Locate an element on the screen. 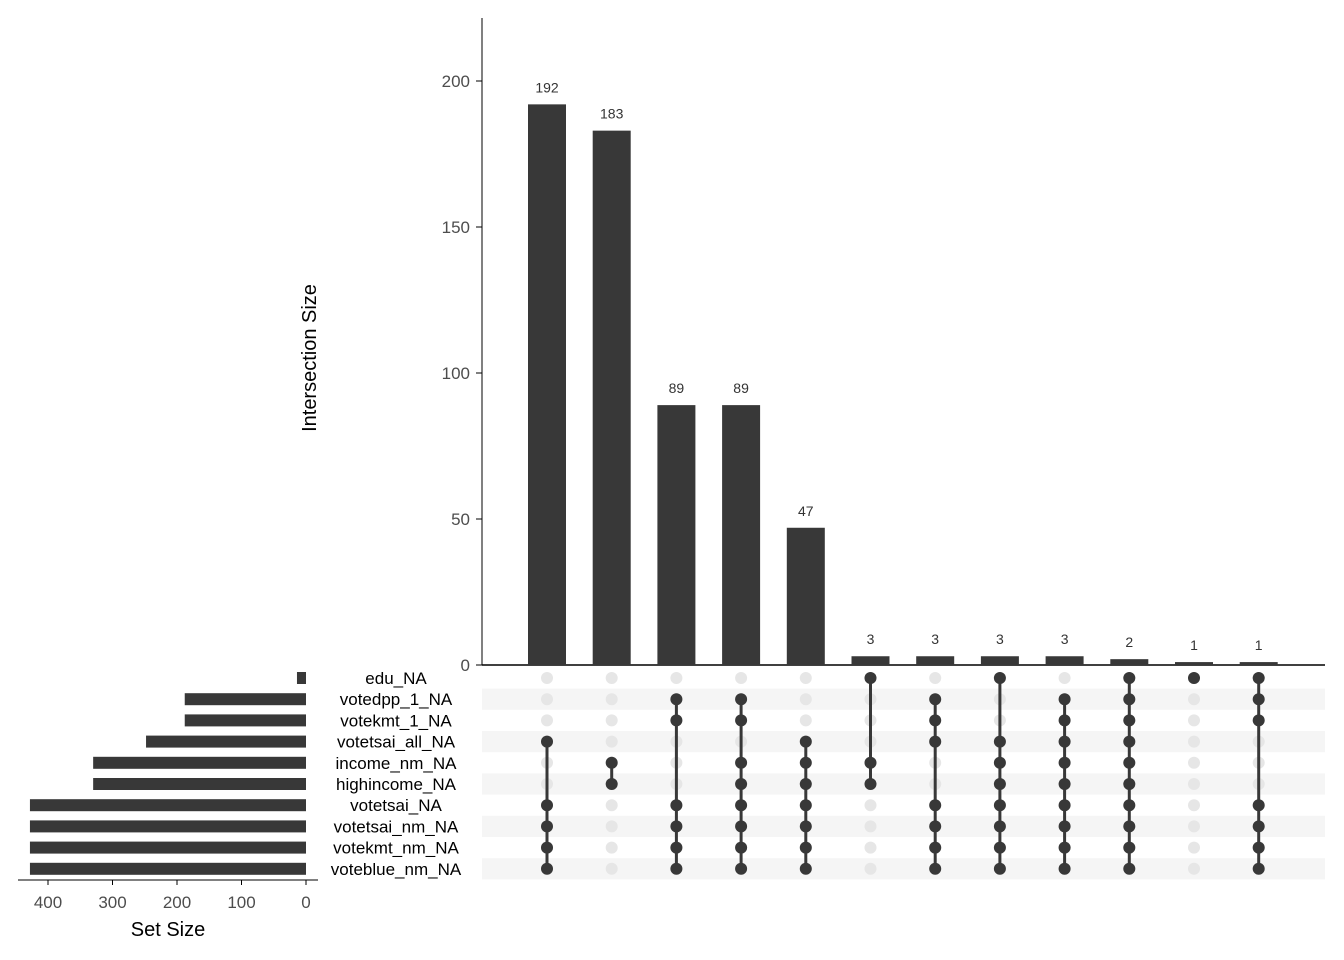  intersection-matrix is located at coordinates (903, 773).